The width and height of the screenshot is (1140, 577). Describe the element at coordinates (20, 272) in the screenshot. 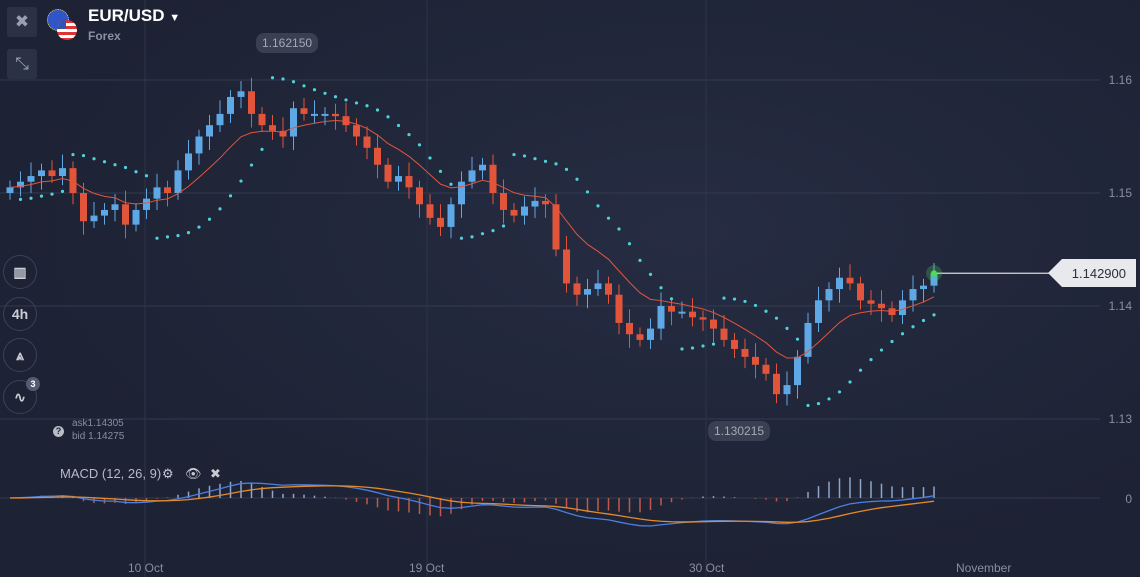

I see `chart-type-button: ▥` at that location.